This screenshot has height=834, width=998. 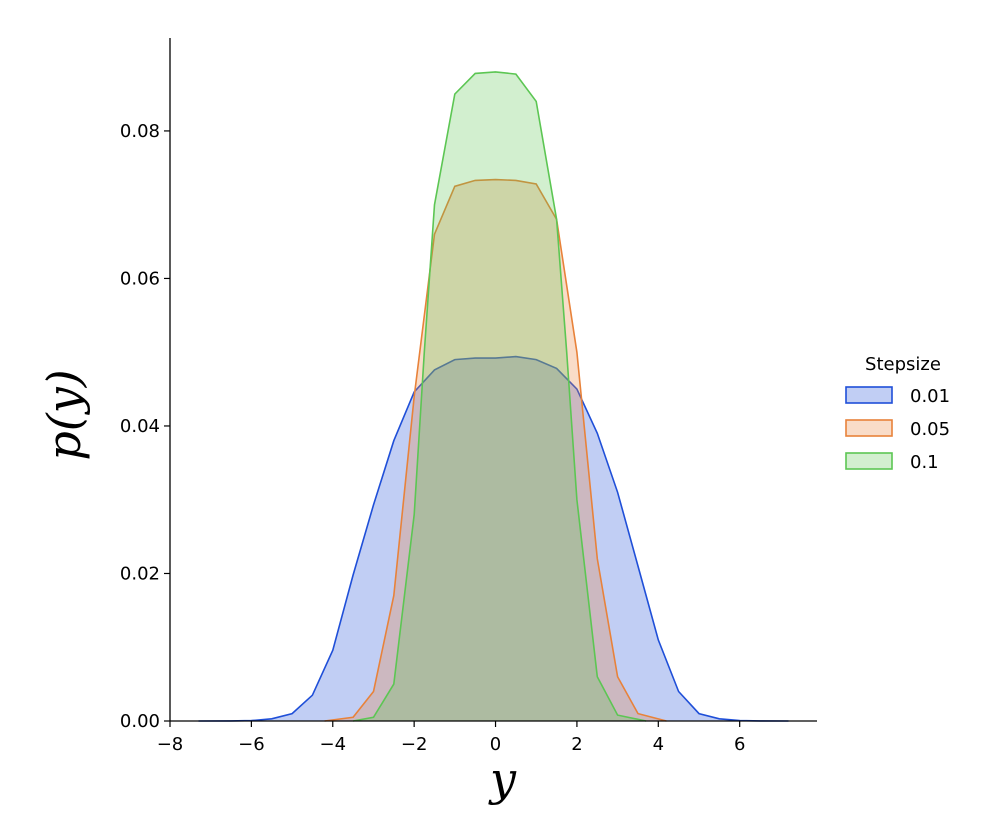 What do you see at coordinates (495, 744) in the screenshot?
I see `x-tick-label: 0` at bounding box center [495, 744].